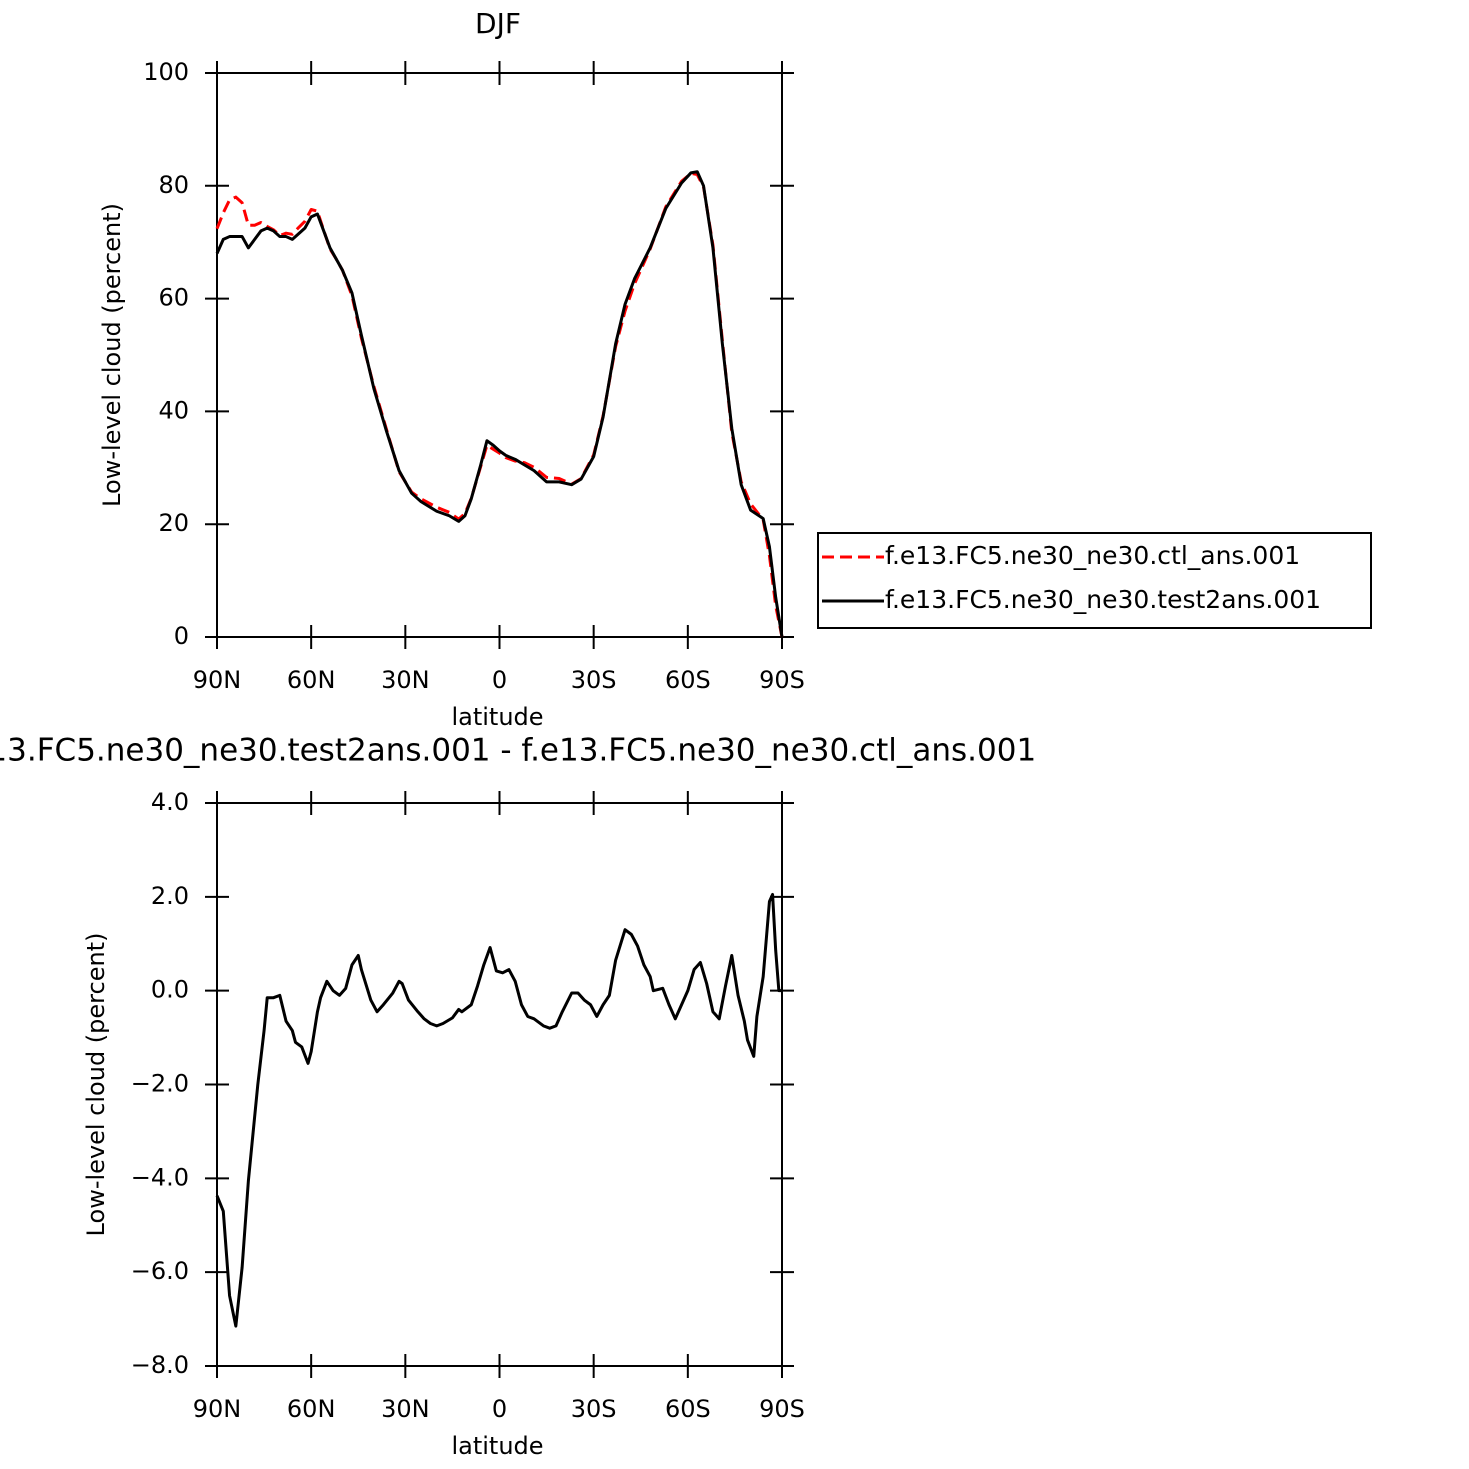 Image resolution: width=1469 pixels, height=1469 pixels. Describe the element at coordinates (173, 410) in the screenshot. I see `y-tick-label: 40` at that location.